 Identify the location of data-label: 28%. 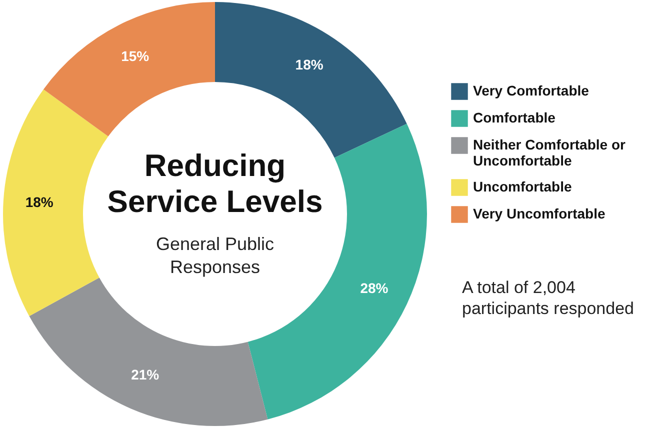
(374, 288).